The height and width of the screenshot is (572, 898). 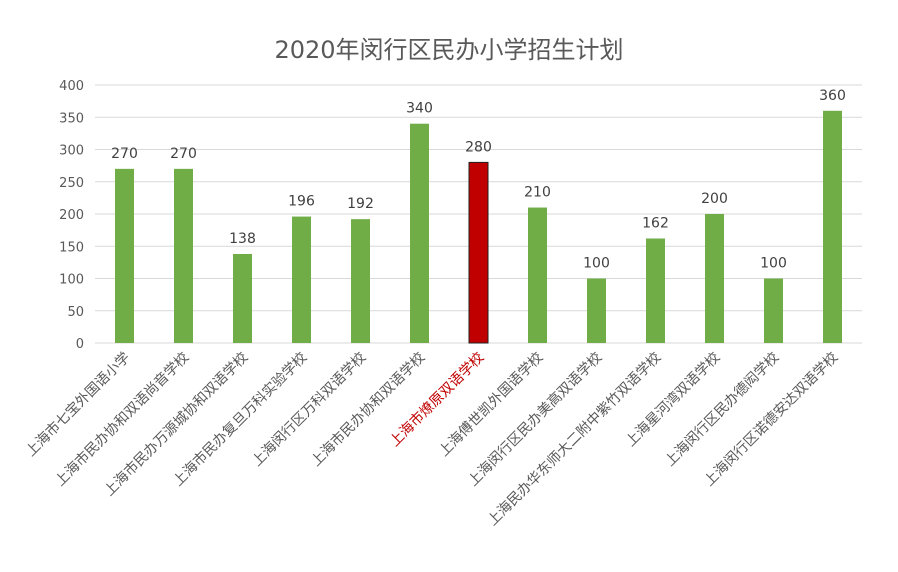 What do you see at coordinates (714, 199) in the screenshot?
I see `data-label: 200` at bounding box center [714, 199].